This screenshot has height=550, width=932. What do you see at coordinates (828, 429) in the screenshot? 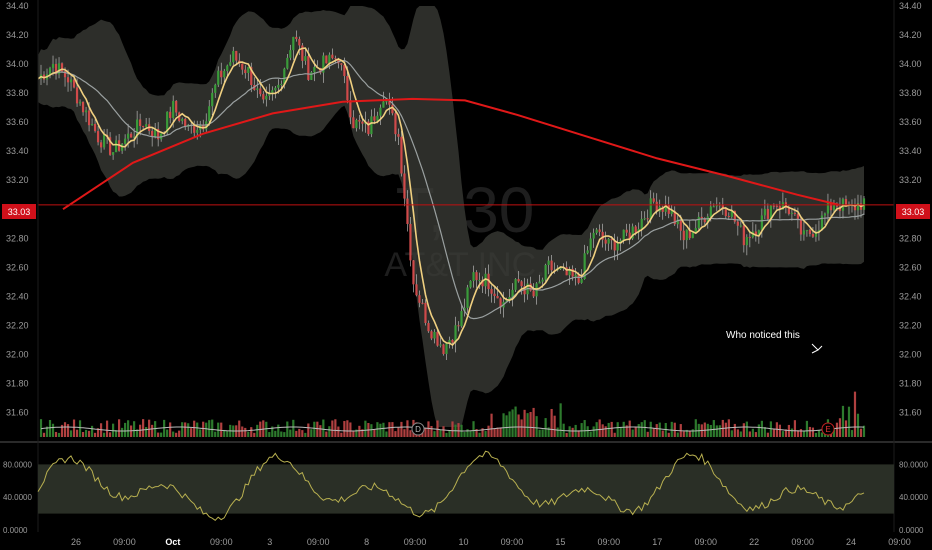
I see `event-marker-earnings` at bounding box center [828, 429].